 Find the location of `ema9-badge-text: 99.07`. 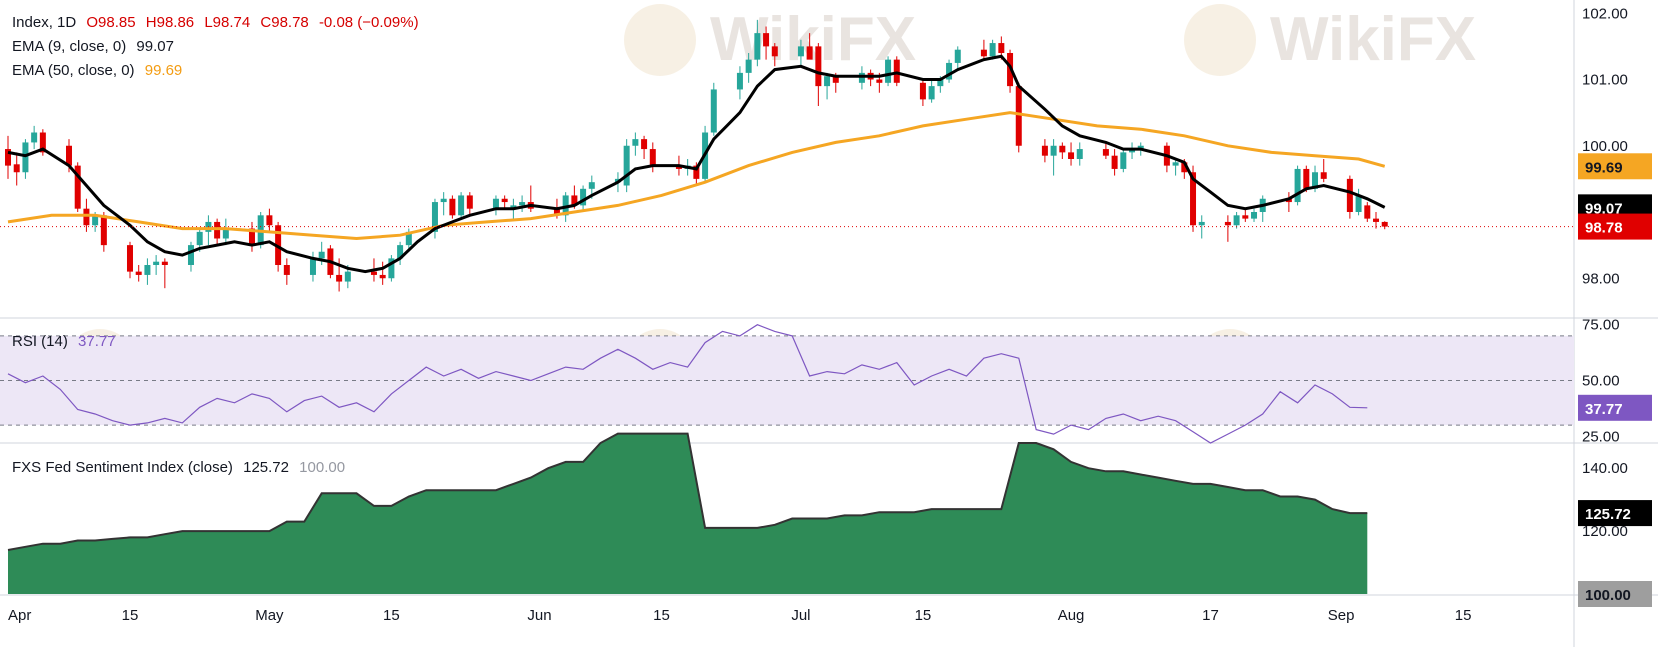

ema9-badge-text: 99.07 is located at coordinates (1604, 208).